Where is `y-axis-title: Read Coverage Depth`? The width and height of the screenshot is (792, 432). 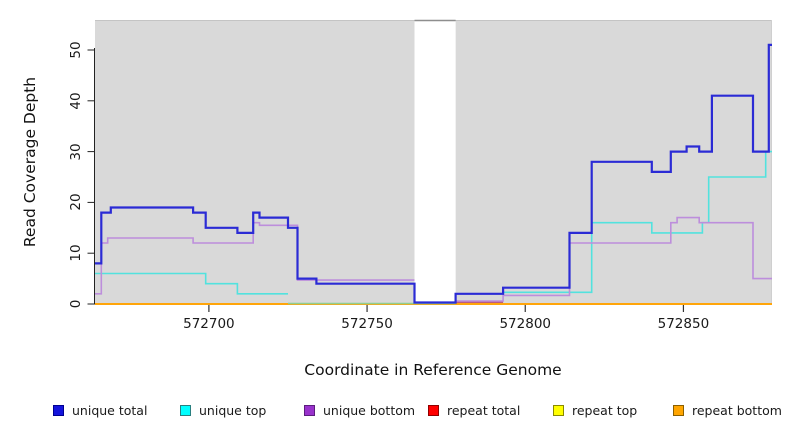 y-axis-title: Read Coverage Depth is located at coordinates (30, 162).